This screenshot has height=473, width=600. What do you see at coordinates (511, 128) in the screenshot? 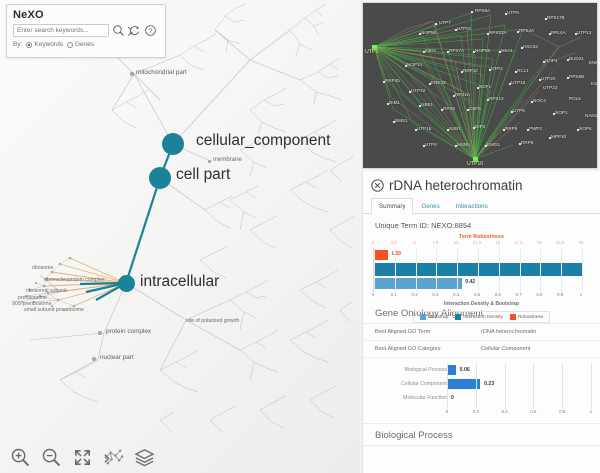
I see `network-label-rrp9: RRP9` at bounding box center [511, 128].